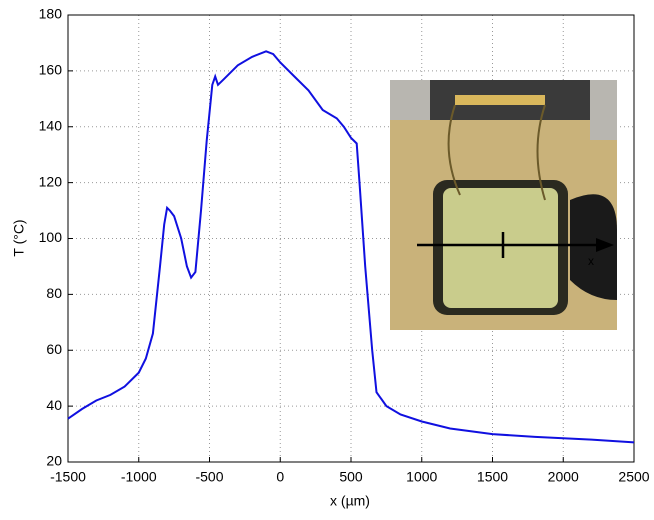 The width and height of the screenshot is (654, 520). Describe the element at coordinates (139, 477) in the screenshot. I see `x-tick-label: -1000` at that location.